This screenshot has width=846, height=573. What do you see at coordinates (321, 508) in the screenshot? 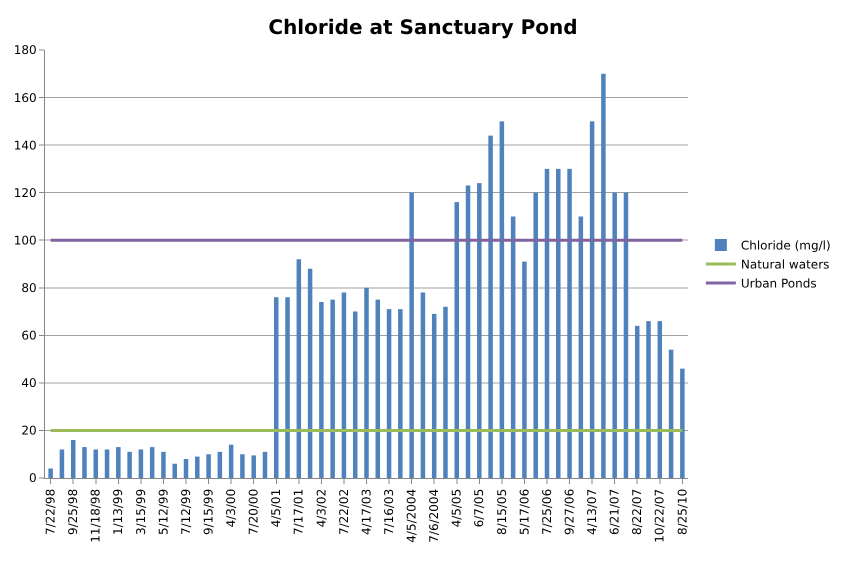
I see `x-tick-label: 4/3/02` at bounding box center [321, 508].